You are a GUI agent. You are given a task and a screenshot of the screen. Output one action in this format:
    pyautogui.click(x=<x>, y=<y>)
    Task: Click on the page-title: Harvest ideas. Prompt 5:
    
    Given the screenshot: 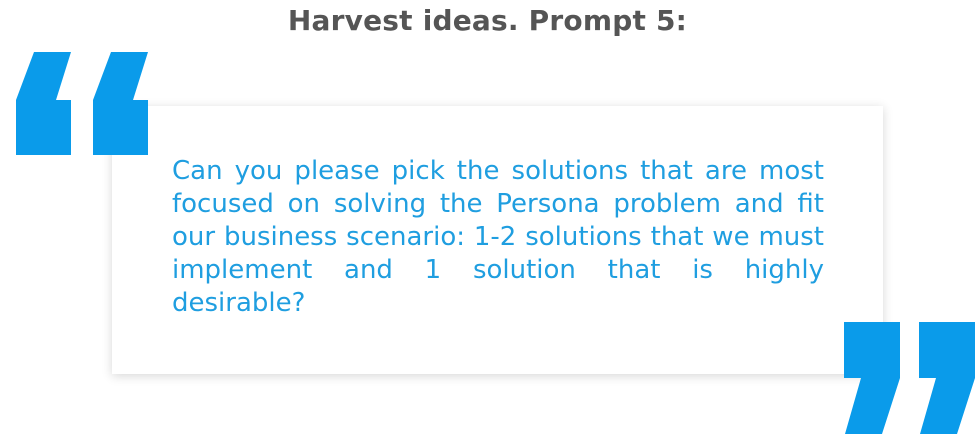 What is the action you would take?
    pyautogui.click(x=487, y=20)
    